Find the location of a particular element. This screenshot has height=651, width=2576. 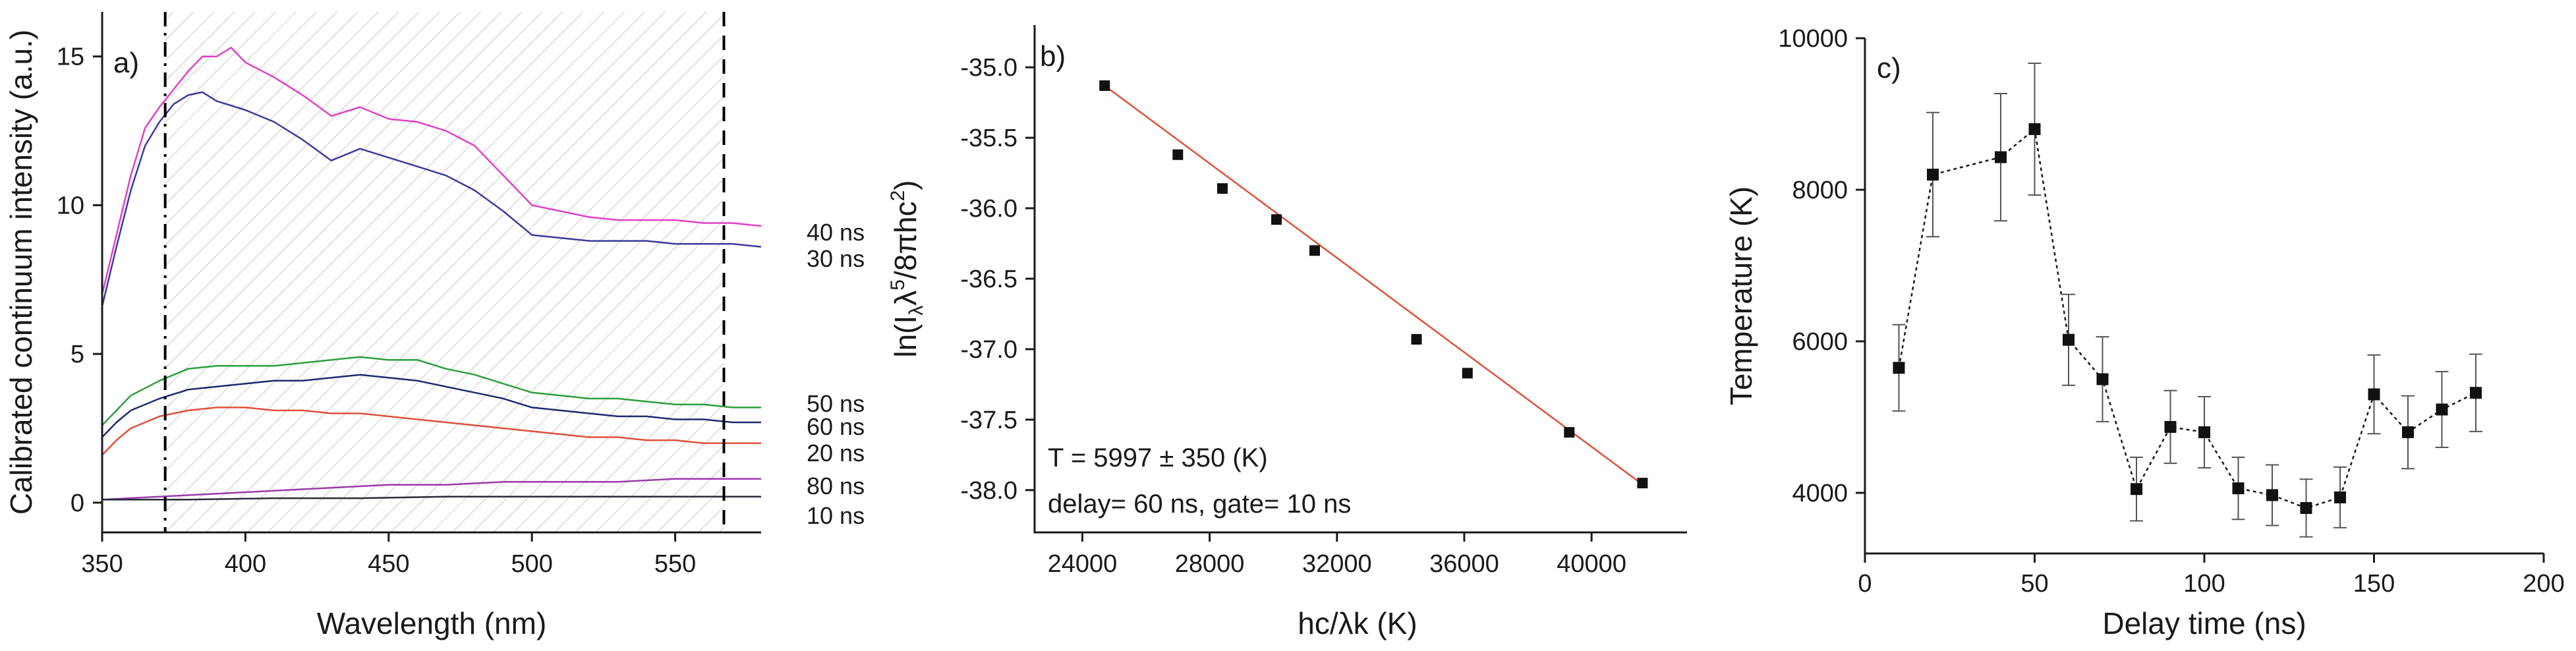

x-axis-title: Delay time (ns) is located at coordinates (2204, 623).